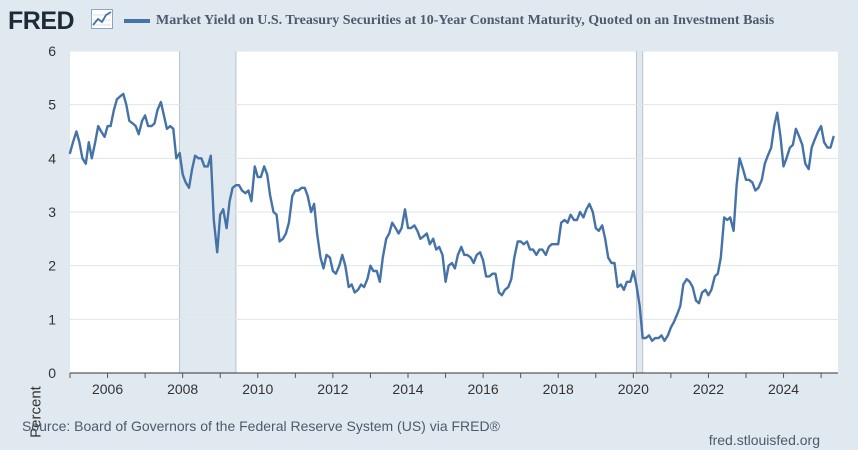 Image resolution: width=858 pixels, height=450 pixels. I want to click on y-axis: 0 1 2 3 4 5 6, so click(52, 212).